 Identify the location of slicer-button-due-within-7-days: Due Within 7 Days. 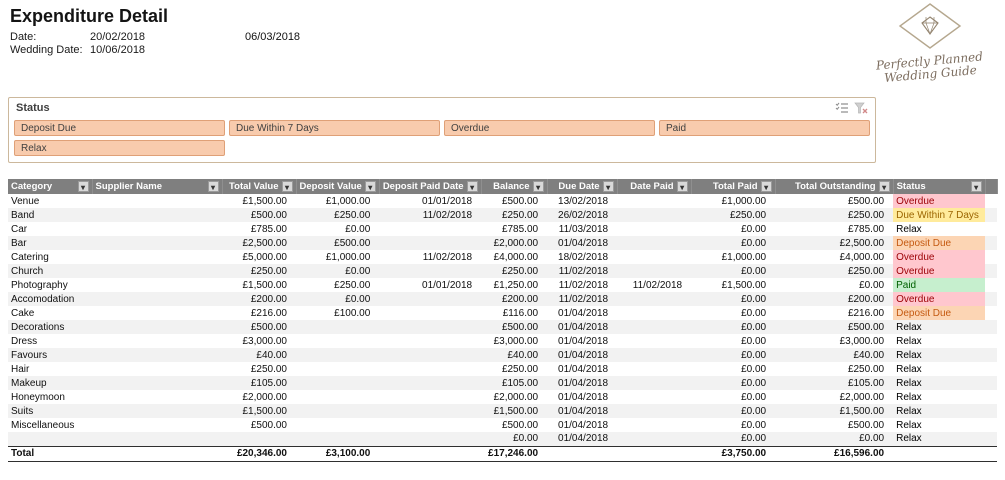
(334, 128).